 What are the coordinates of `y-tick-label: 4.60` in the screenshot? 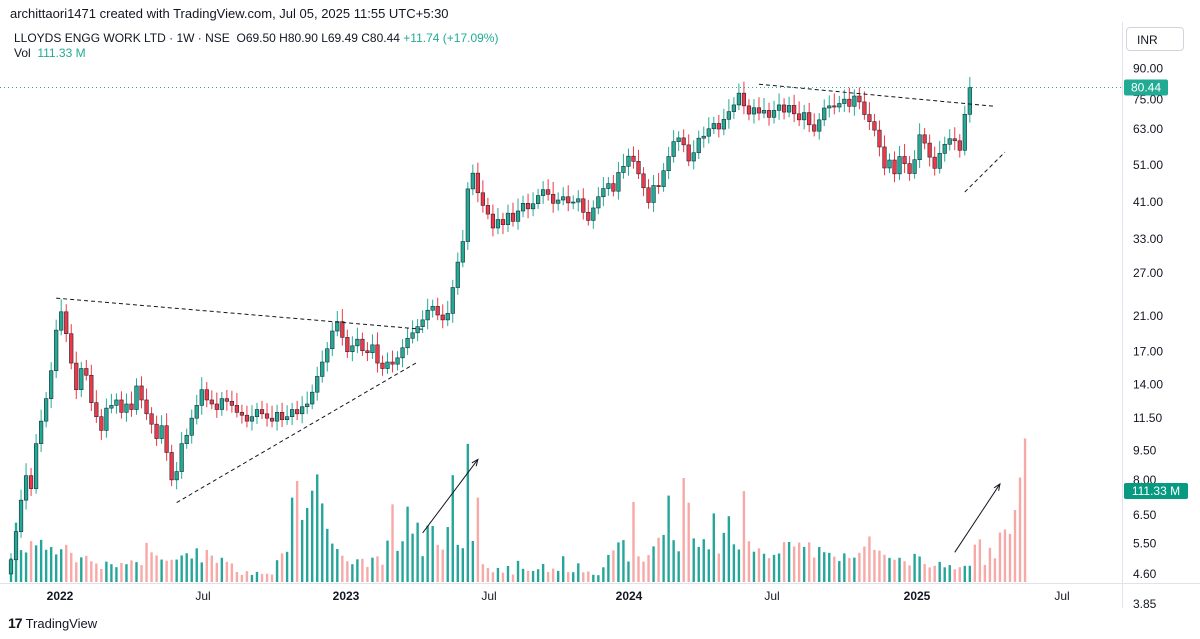 It's located at (1145, 574).